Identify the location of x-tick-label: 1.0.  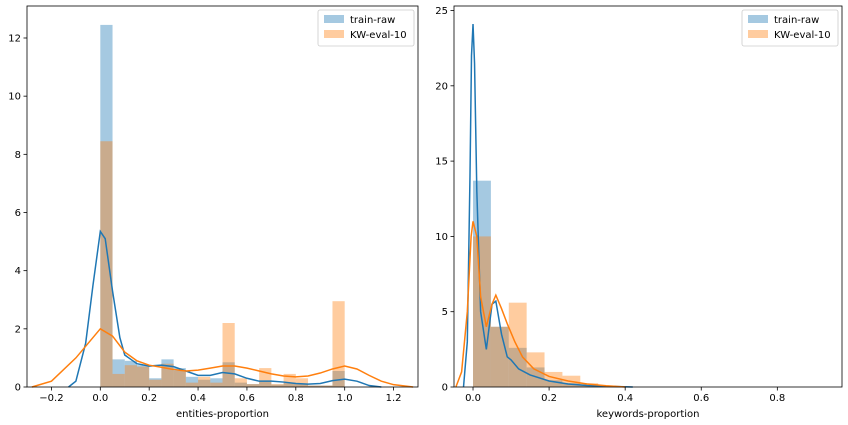
(345, 398).